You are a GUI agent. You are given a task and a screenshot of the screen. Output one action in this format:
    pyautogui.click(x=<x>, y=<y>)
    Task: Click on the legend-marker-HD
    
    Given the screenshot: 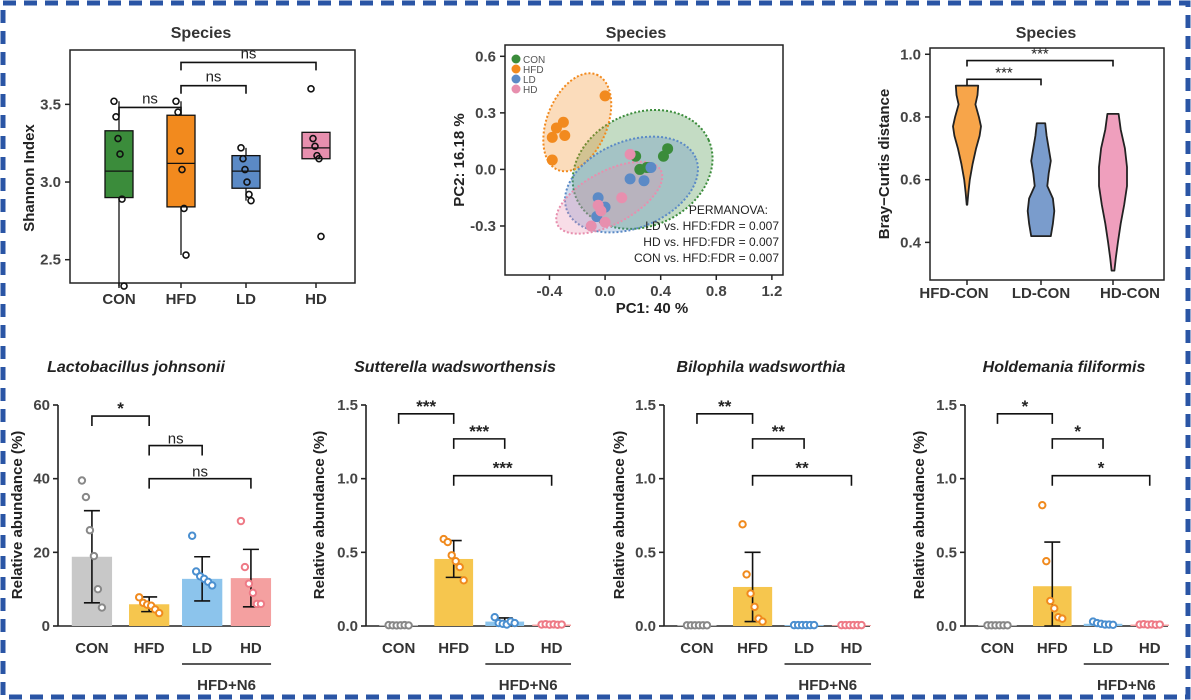 What is the action you would take?
    pyautogui.click(x=516, y=89)
    